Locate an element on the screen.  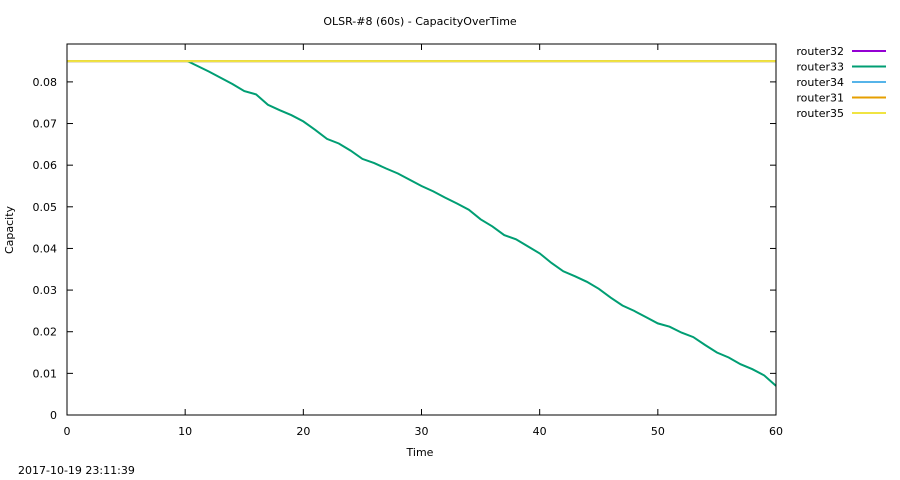
y-tick-label: 0.05 is located at coordinates (45, 207).